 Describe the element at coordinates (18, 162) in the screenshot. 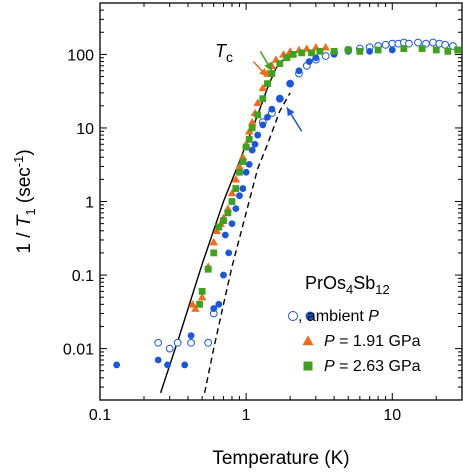

I see `y-label-sup: -1` at that location.